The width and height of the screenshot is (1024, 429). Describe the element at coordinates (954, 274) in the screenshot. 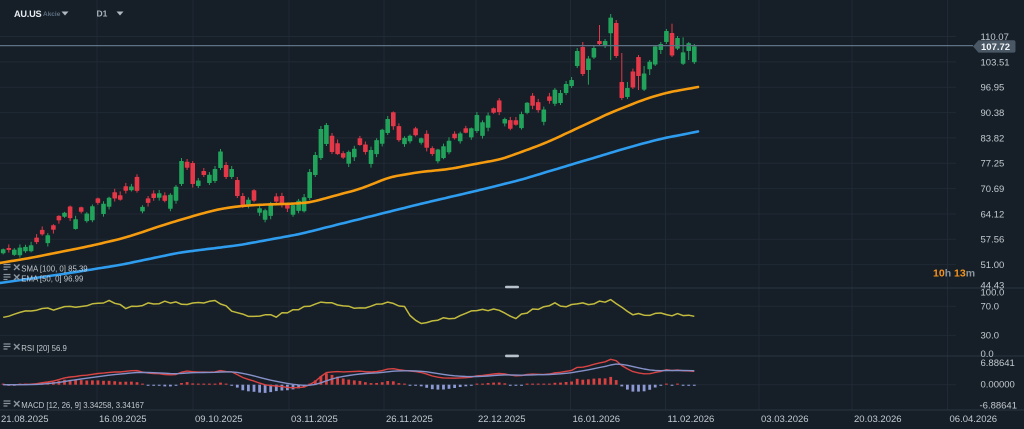

I see `svg-text: 10h 13m` at that location.